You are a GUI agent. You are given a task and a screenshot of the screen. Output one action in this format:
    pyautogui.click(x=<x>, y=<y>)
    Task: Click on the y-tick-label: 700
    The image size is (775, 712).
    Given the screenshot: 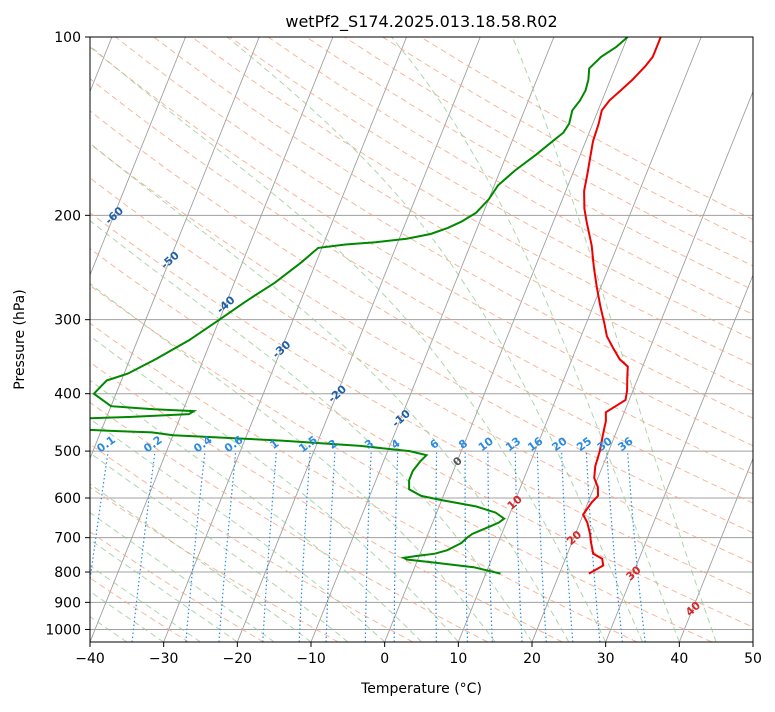 What is the action you would take?
    pyautogui.click(x=67, y=539)
    